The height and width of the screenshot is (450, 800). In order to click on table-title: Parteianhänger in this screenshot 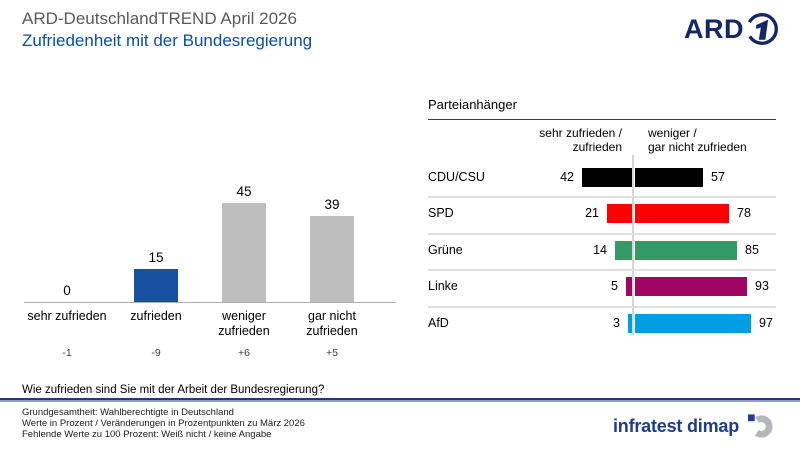, I will do `click(472, 104)`.